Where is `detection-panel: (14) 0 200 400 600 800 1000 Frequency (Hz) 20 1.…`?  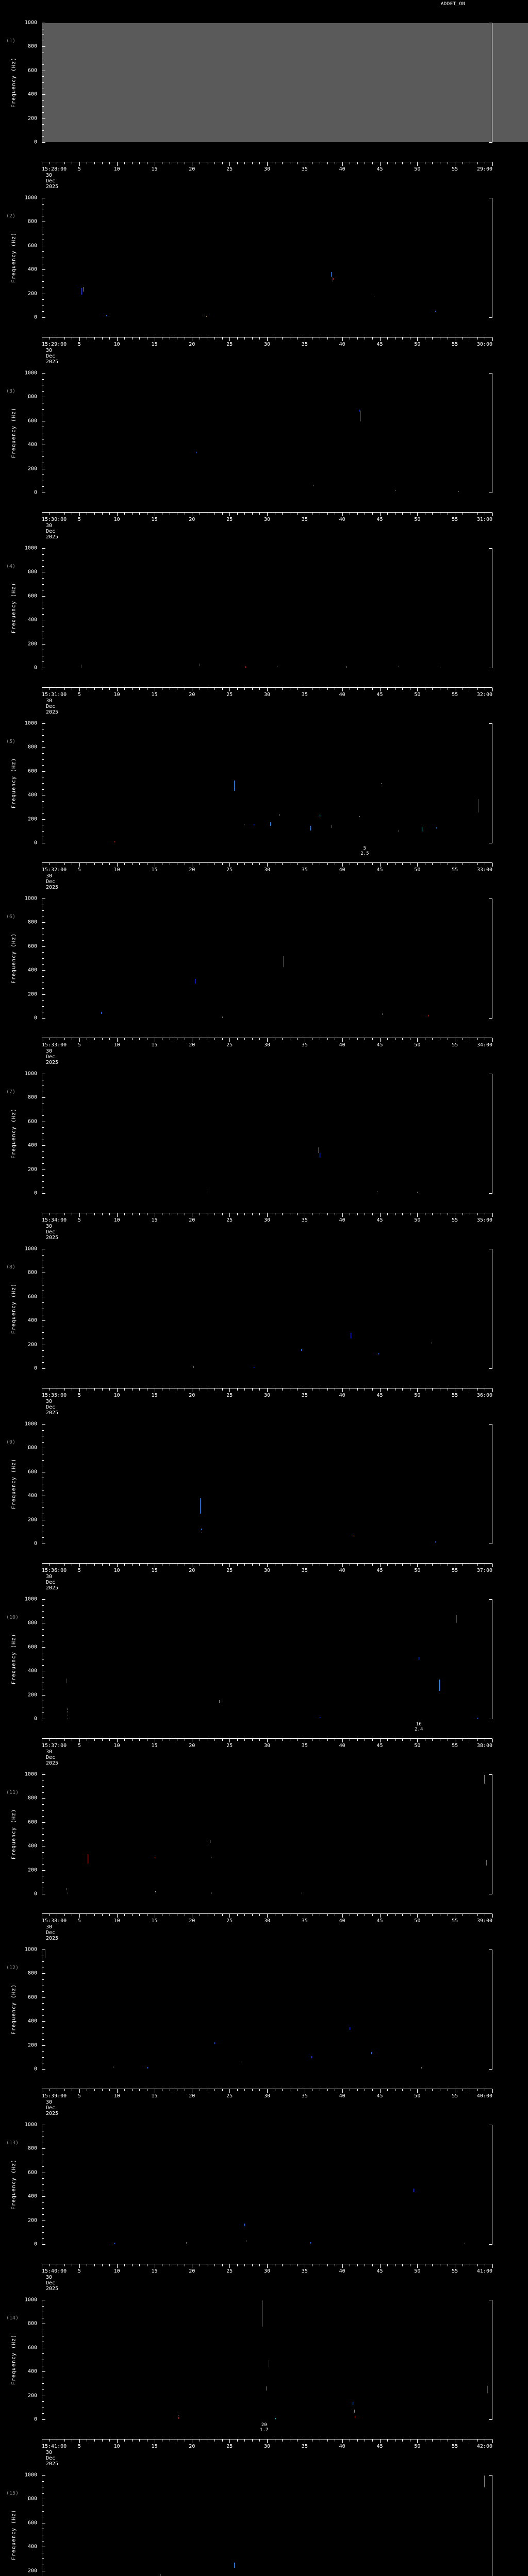
detection-panel: (14) 0 200 400 600 800 1000 Frequency (Hz) 20 1.… is located at coordinates (264, 2378).